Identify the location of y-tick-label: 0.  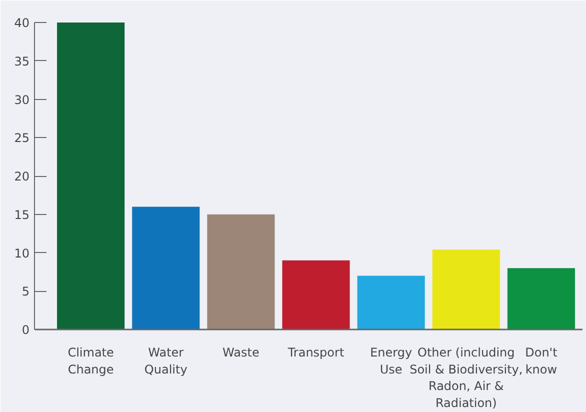
(26, 330).